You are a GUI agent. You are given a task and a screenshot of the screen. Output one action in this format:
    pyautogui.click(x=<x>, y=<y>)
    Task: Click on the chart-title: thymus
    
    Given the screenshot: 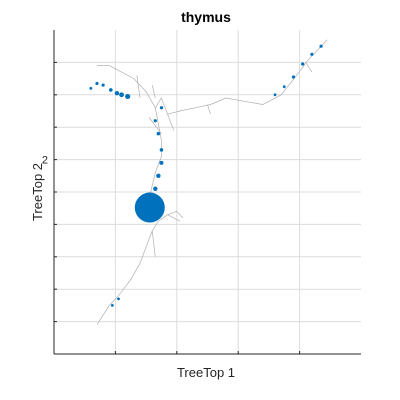 What is the action you would take?
    pyautogui.click(x=206, y=17)
    